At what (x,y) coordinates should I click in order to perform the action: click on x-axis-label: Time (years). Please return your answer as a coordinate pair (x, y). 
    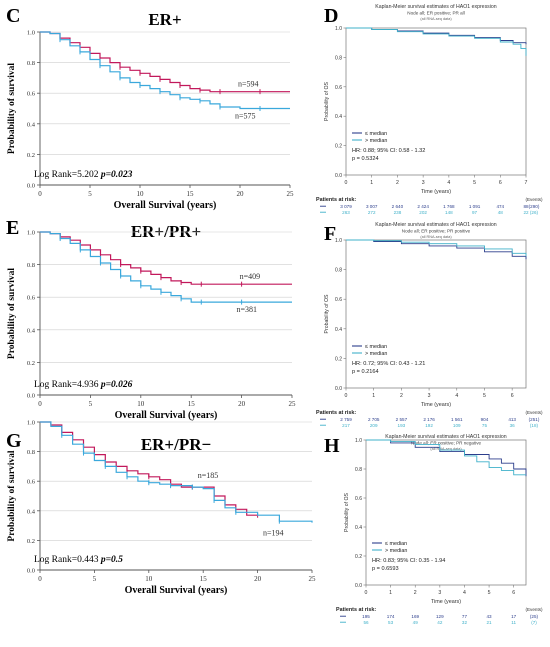
    Looking at the image, I should click on (446, 602).